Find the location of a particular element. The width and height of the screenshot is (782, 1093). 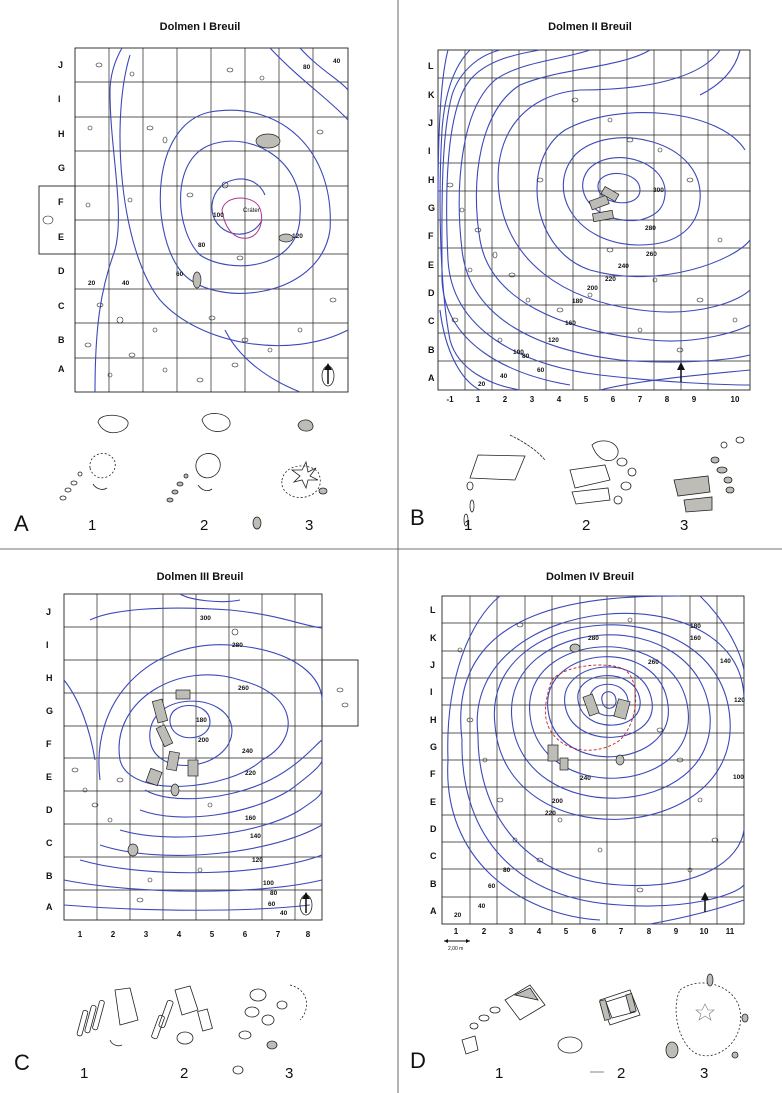

col-label: 8 is located at coordinates (308, 934).